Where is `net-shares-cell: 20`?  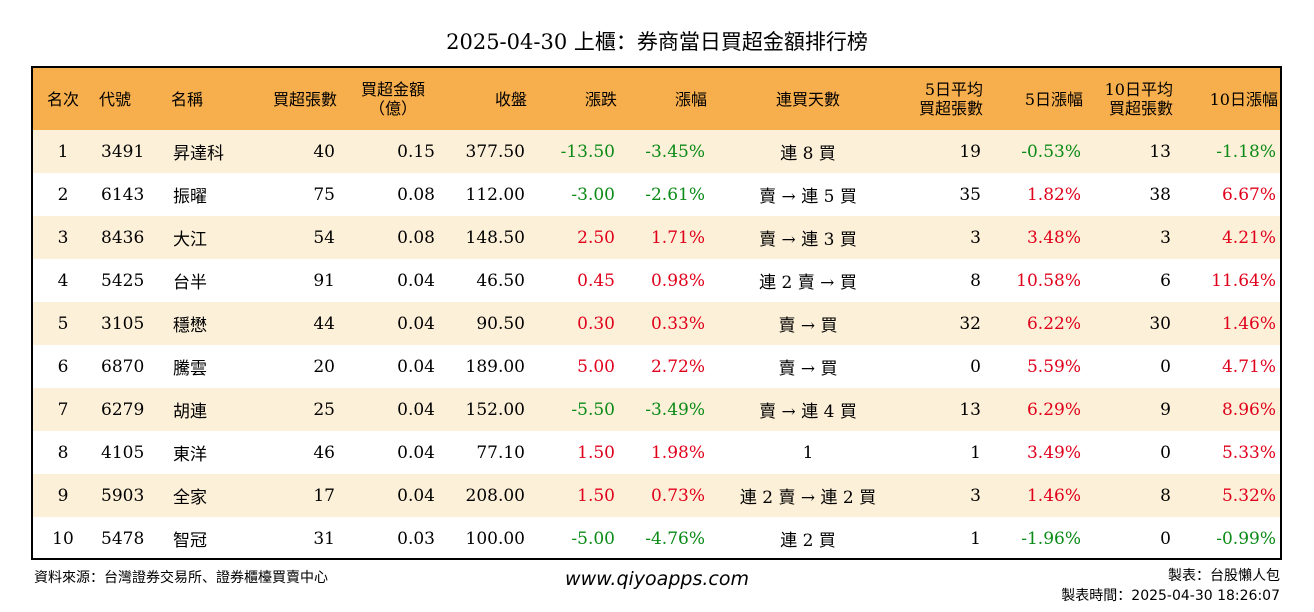 net-shares-cell: 20 is located at coordinates (324, 366).